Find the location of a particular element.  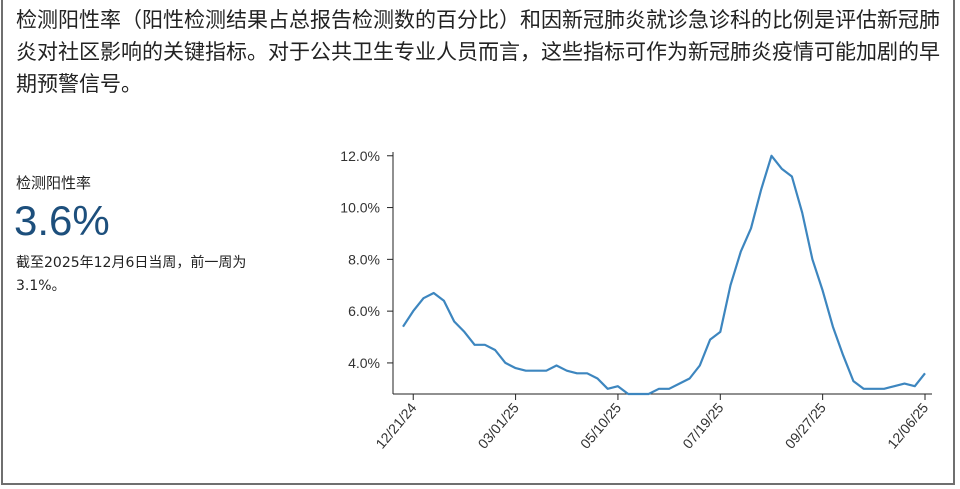

metric-note: 截至2025年12月6日当周，前一周为3.1%。 is located at coordinates (131, 274).